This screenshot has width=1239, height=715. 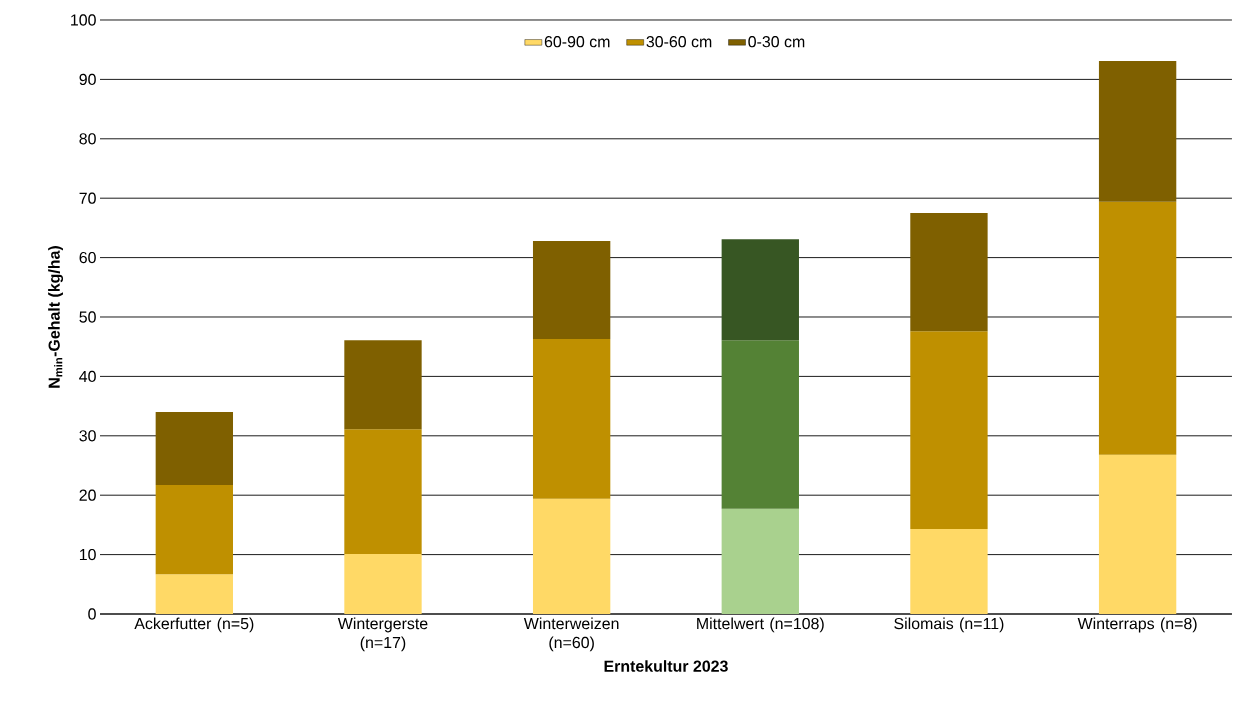 I want to click on x-tick-label: Mittelwert (n=108), so click(x=760, y=625).